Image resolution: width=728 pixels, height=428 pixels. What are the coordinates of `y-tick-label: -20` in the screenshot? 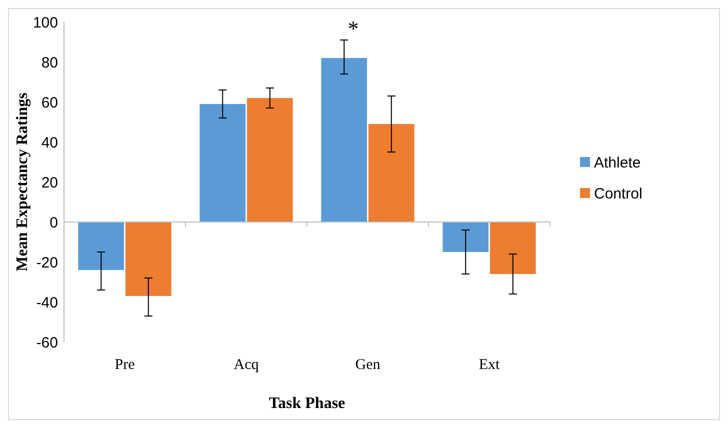 It's located at (47, 263).